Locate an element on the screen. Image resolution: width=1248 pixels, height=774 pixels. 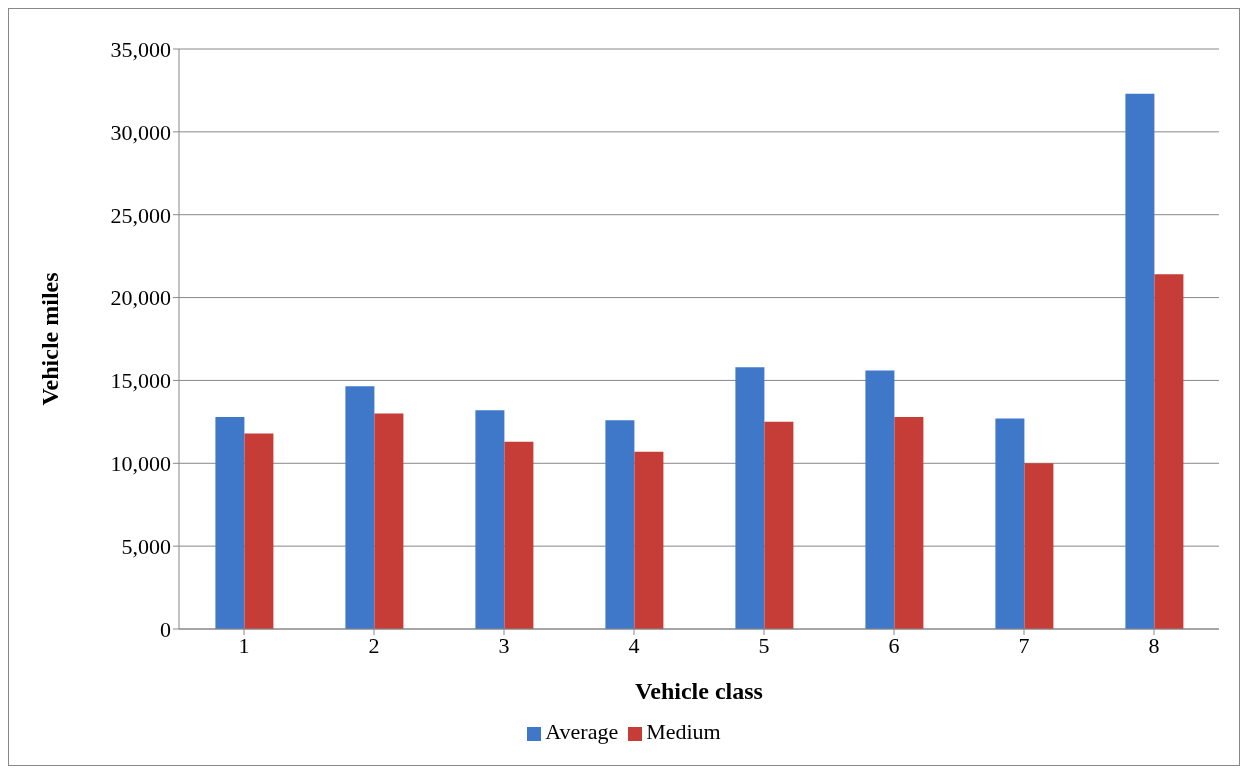
x-tick-label: 6 is located at coordinates (894, 645).